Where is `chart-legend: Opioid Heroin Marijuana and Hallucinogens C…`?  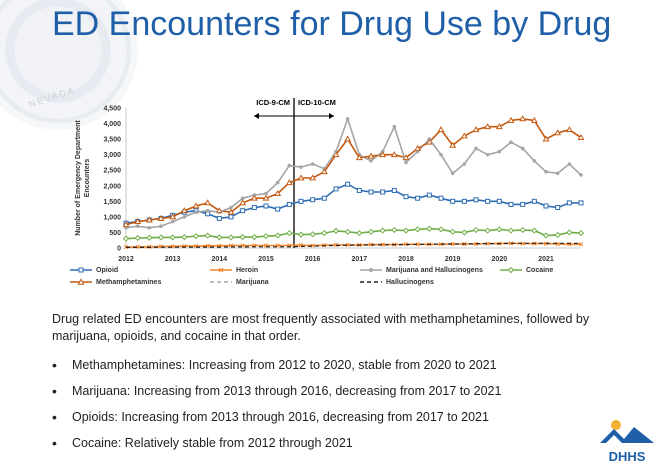 chart-legend: Opioid Heroin Marijuana and Hallucinogens C… is located at coordinates (330, 280).